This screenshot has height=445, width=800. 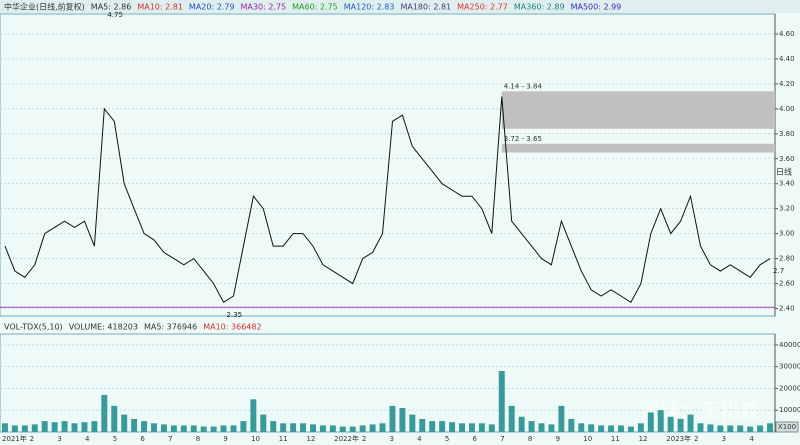 I want to click on zone-label: 3.72 - 3.65, so click(x=523, y=139).